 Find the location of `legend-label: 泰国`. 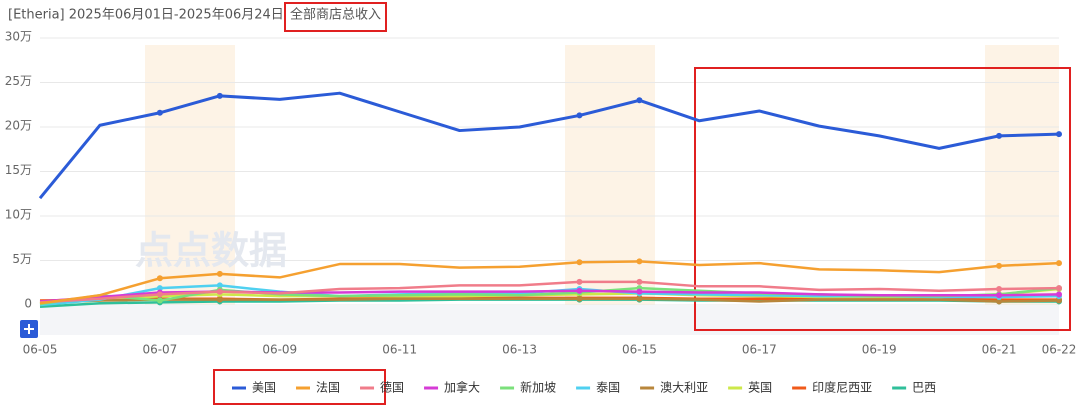

legend-label: 泰国 is located at coordinates (608, 388).